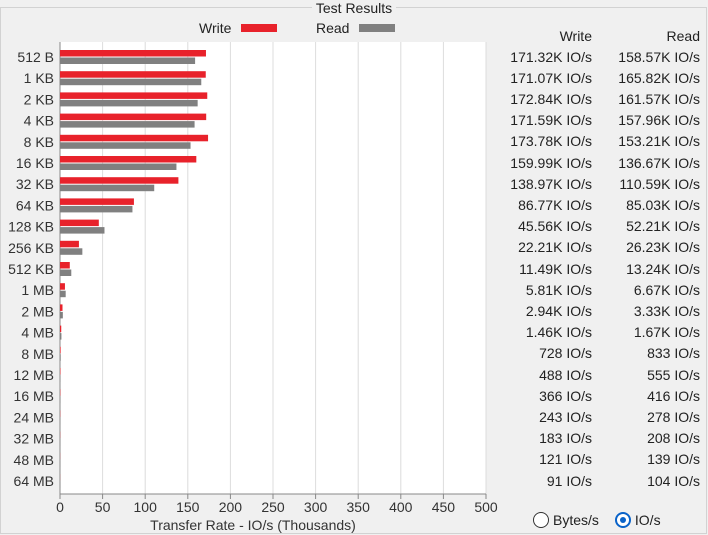  Describe the element at coordinates (551, 56) in the screenshot. I see `write-value-cell: 171.32K IO/s` at that location.